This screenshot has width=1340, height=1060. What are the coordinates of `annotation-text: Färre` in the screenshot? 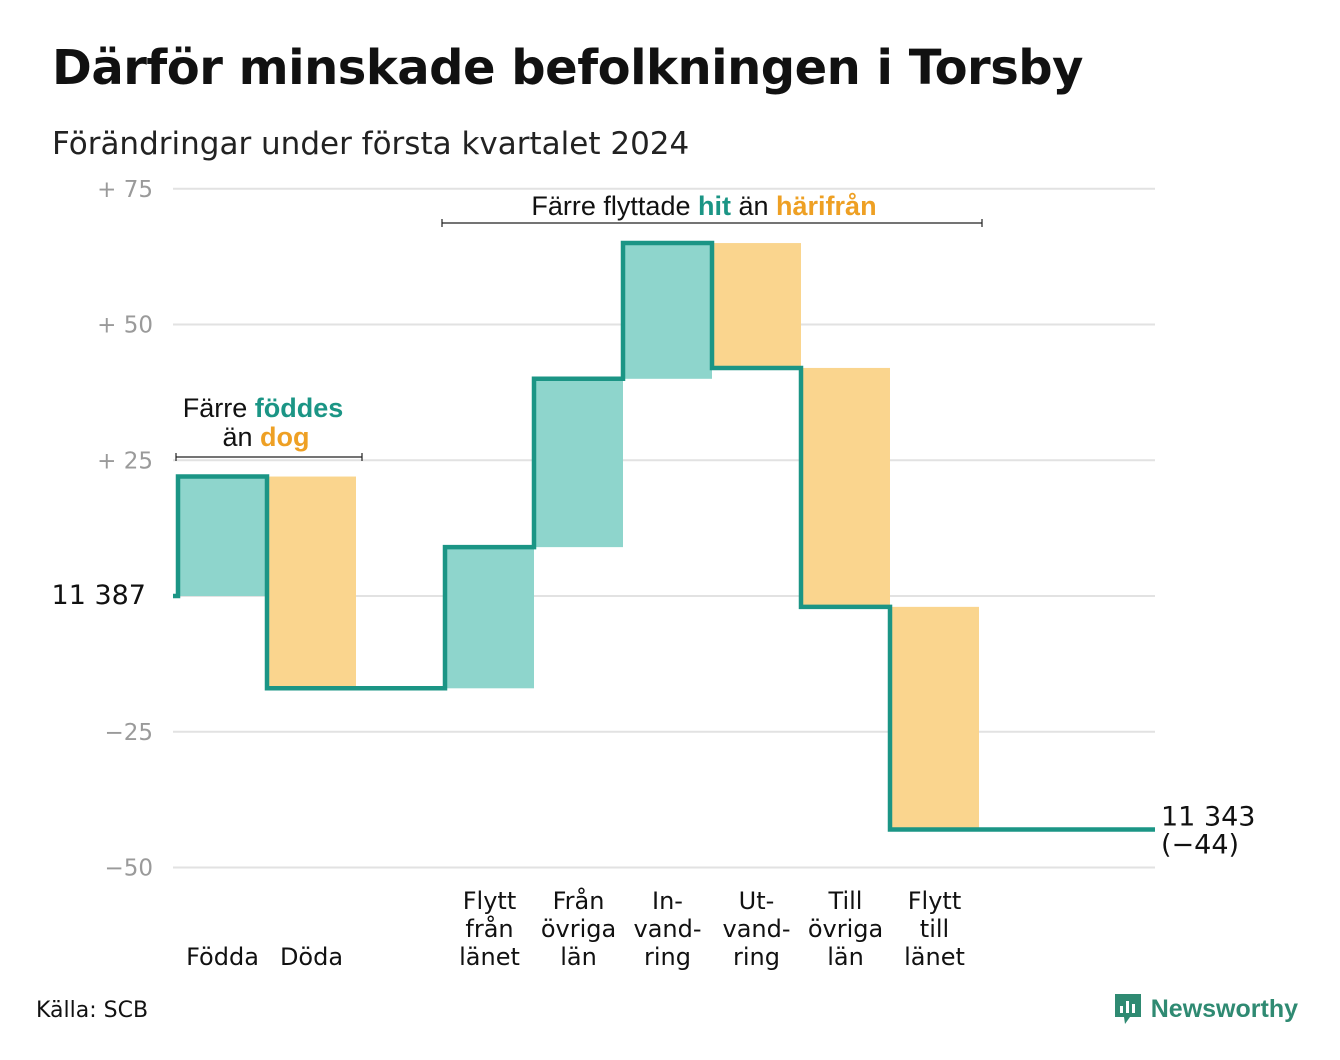 It's located at (219, 408).